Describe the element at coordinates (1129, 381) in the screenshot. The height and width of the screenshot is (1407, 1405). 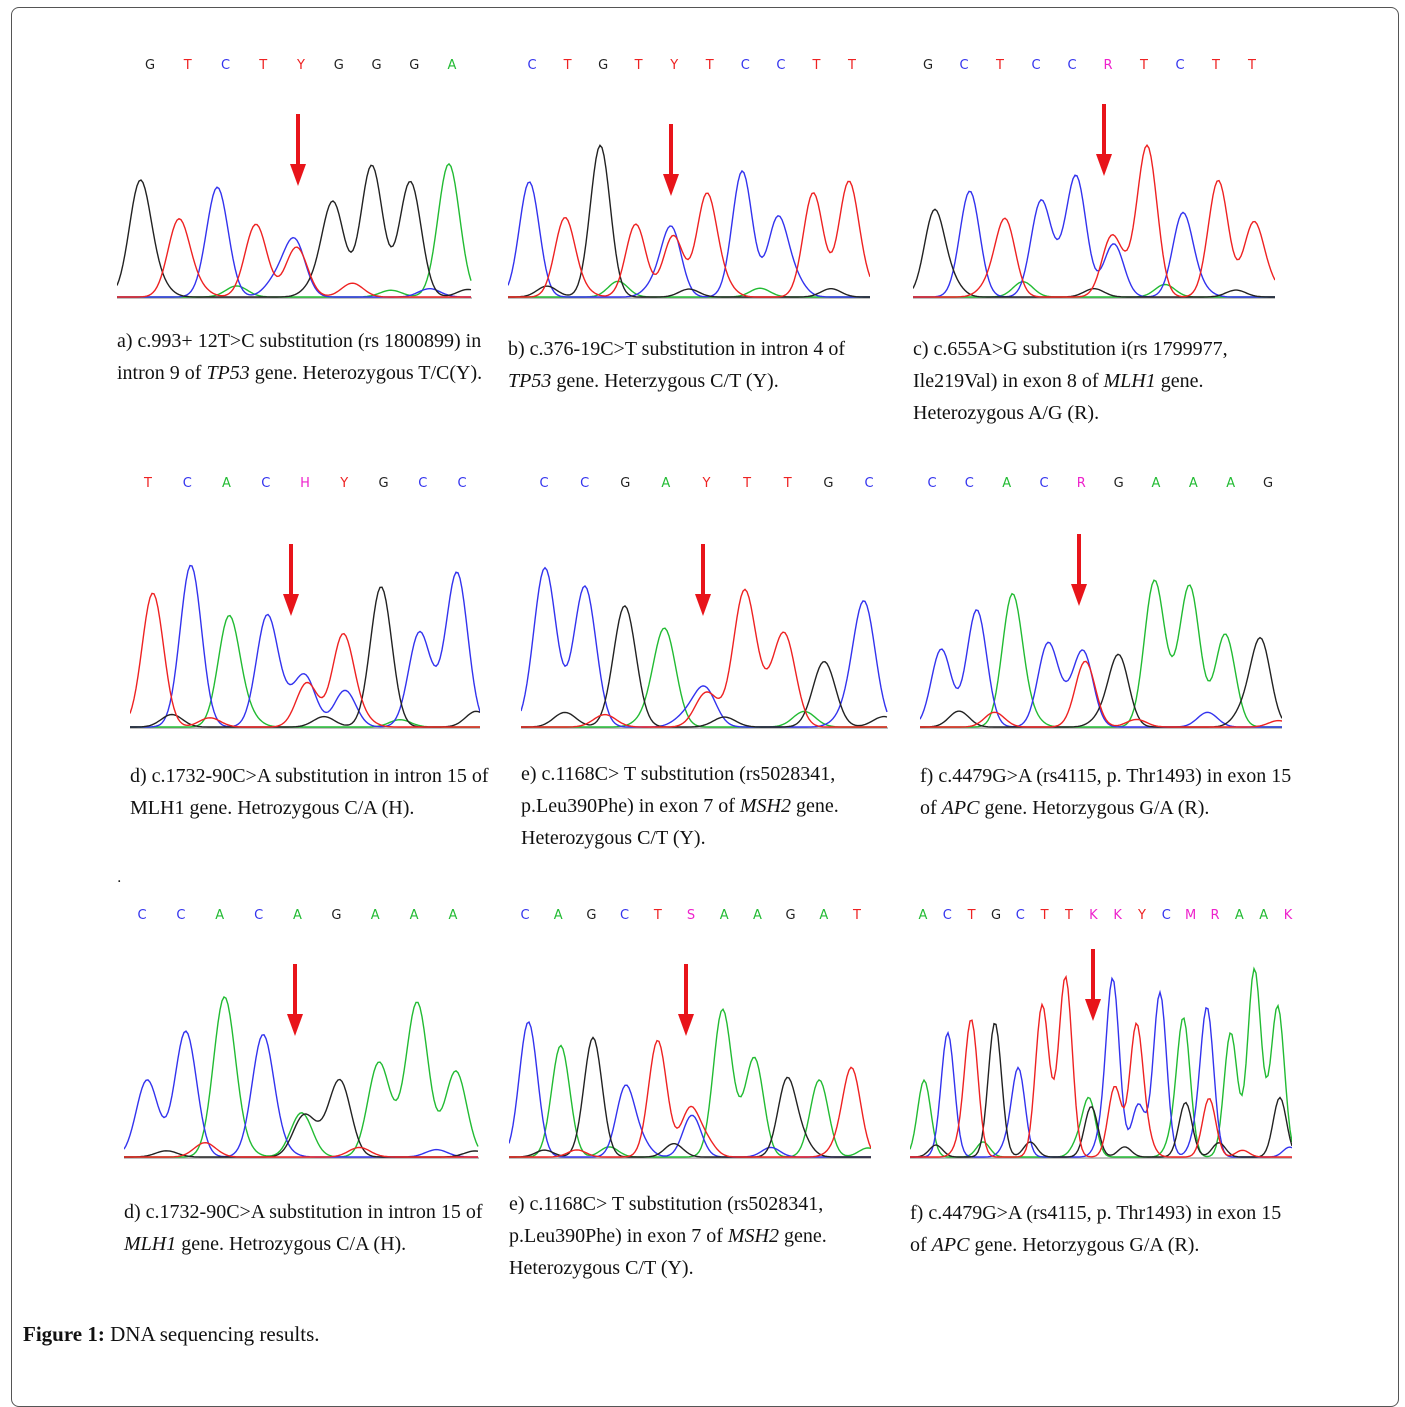
I see `gene-name: MLH1` at that location.